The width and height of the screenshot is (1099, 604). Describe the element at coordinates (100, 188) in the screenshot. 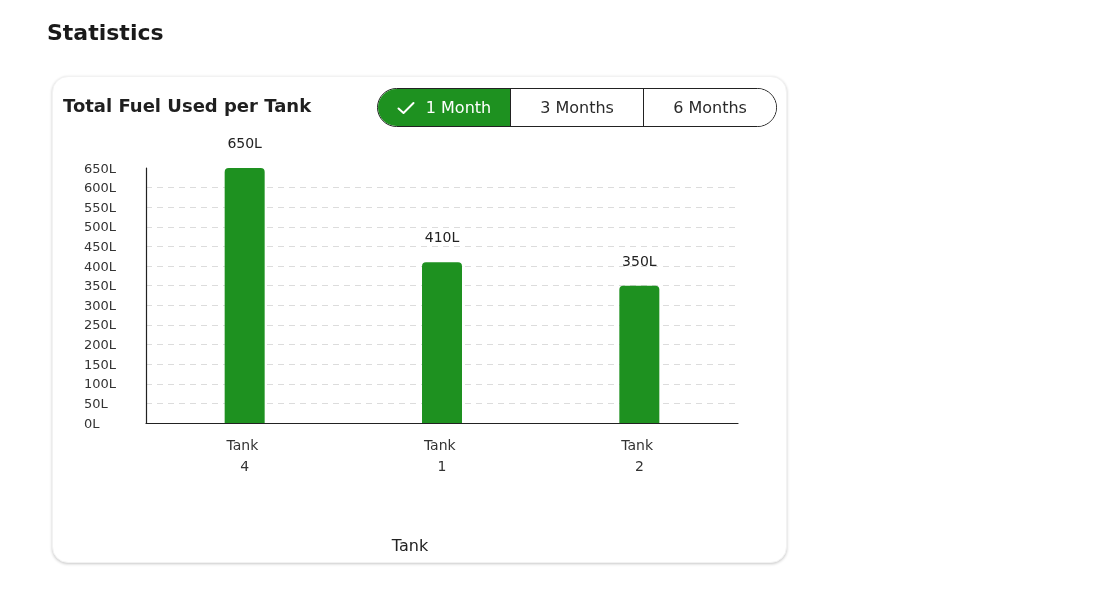

I see `y-tick-label: 600L` at that location.